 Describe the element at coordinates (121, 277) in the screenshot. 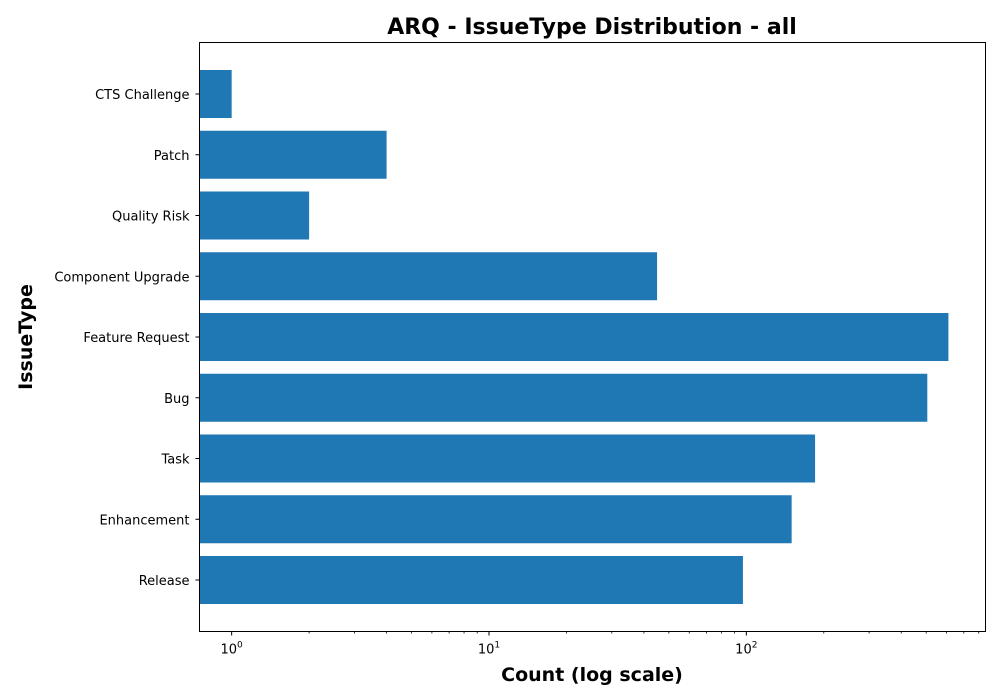

I see `y-tick-label: Component Upgrade` at that location.